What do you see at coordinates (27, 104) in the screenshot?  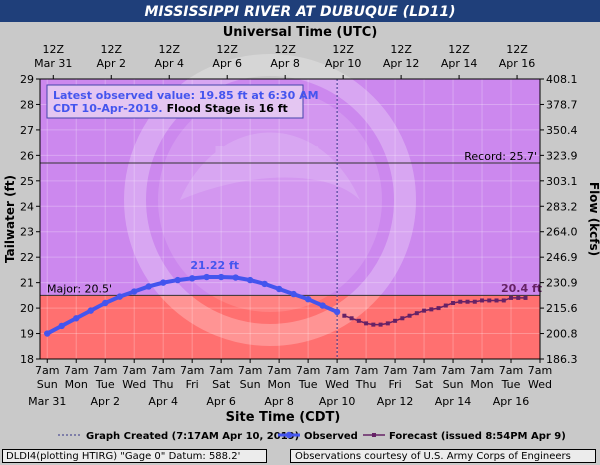 I see `y-tick-label: 28` at bounding box center [27, 104].